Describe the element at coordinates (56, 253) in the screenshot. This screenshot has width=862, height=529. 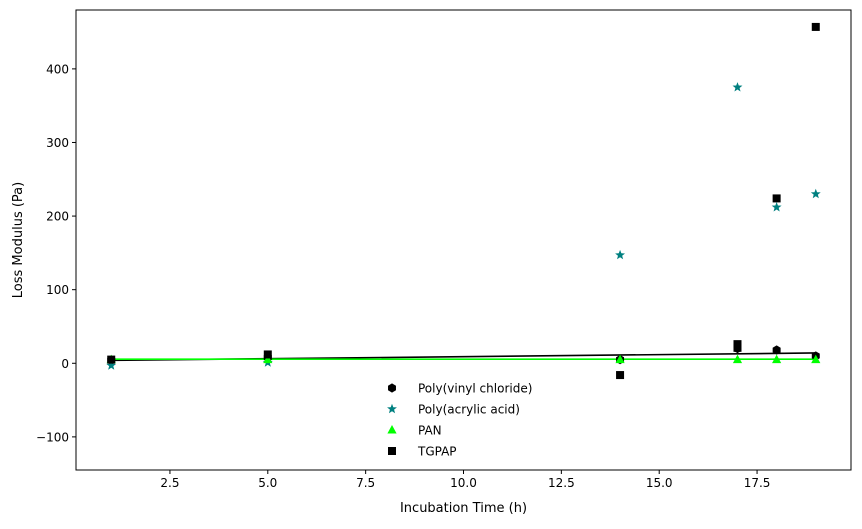
I see `y-axis-ticks: −100 0 100 200 300 400` at that location.